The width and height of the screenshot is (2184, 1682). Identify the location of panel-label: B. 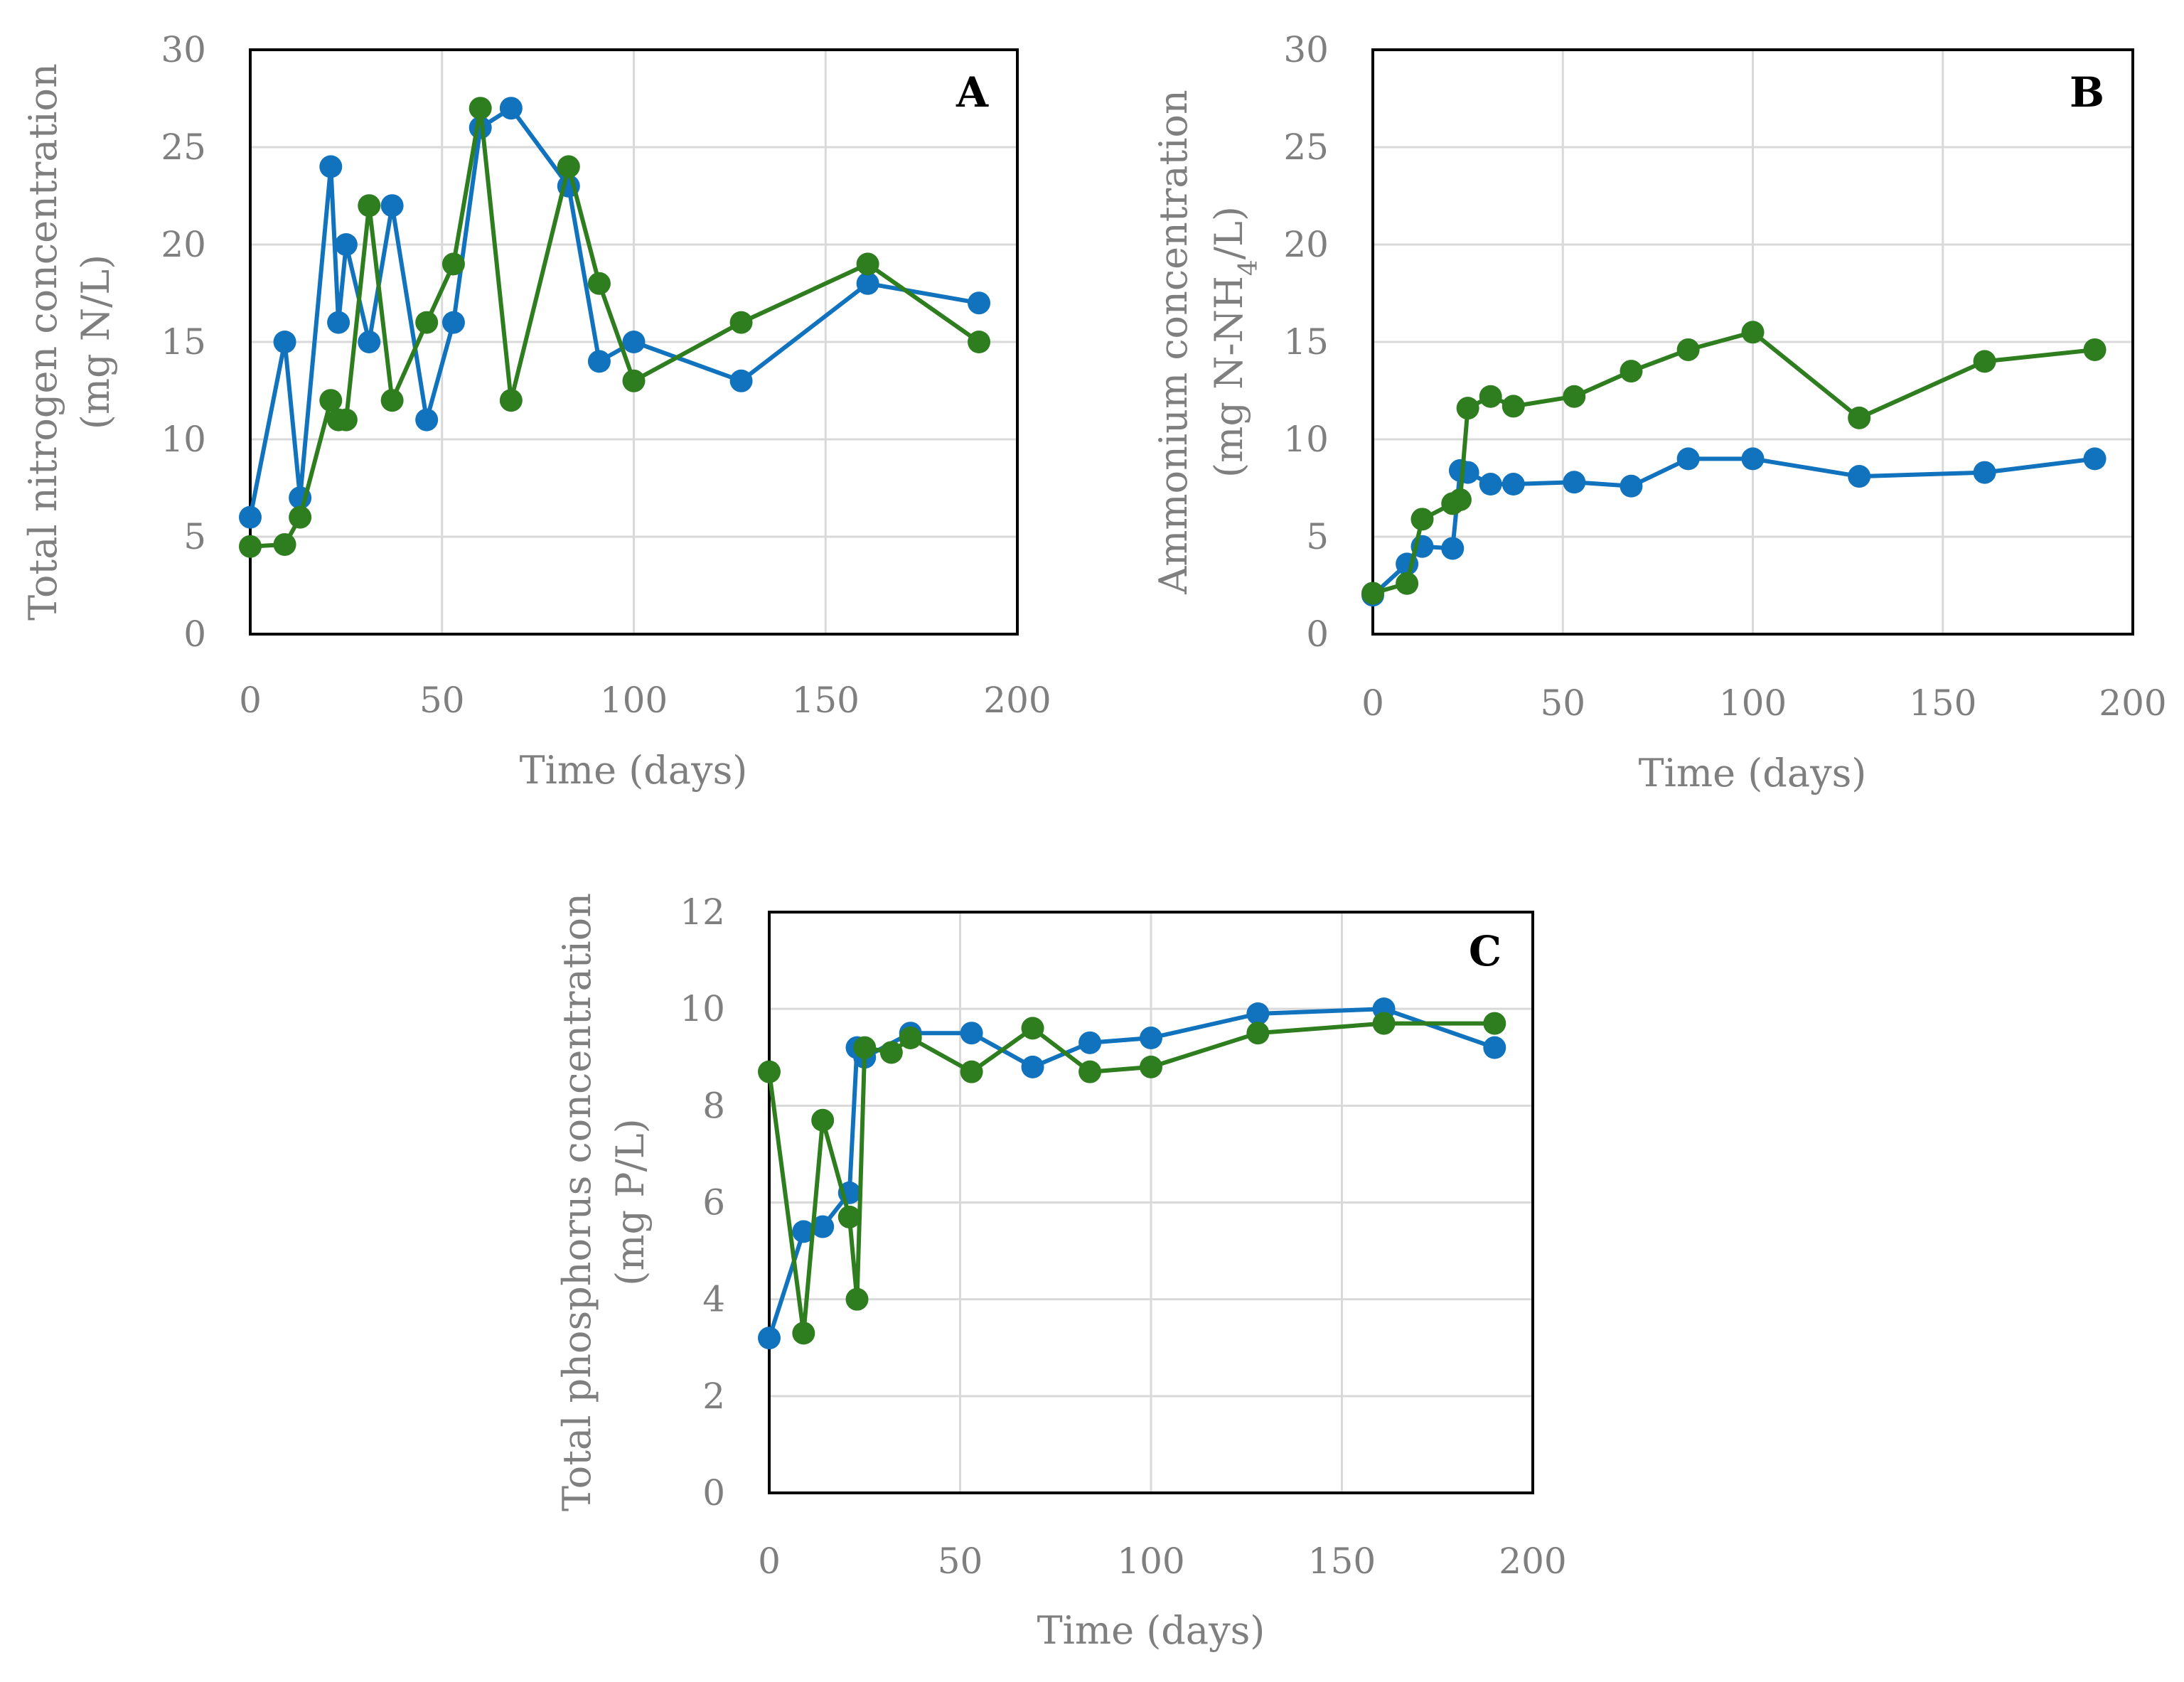
(2087, 92).